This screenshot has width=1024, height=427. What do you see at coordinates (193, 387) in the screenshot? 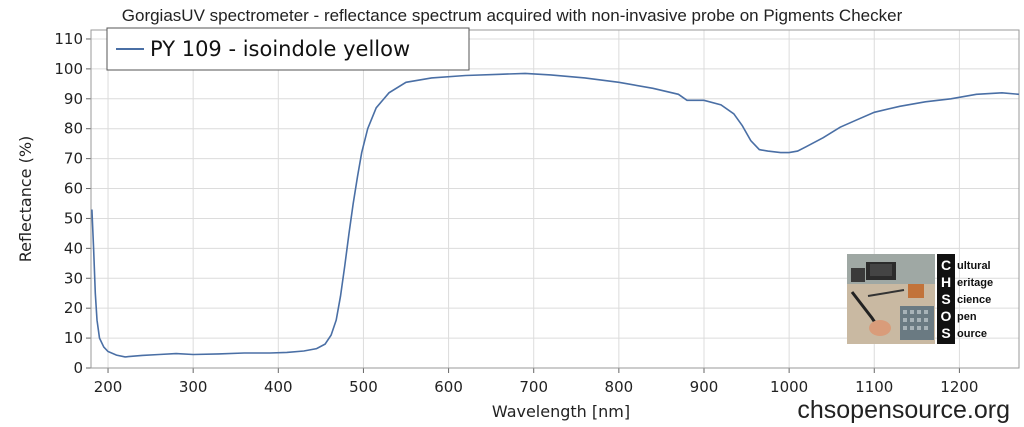
I see `x-tick-label: 300` at bounding box center [193, 387].